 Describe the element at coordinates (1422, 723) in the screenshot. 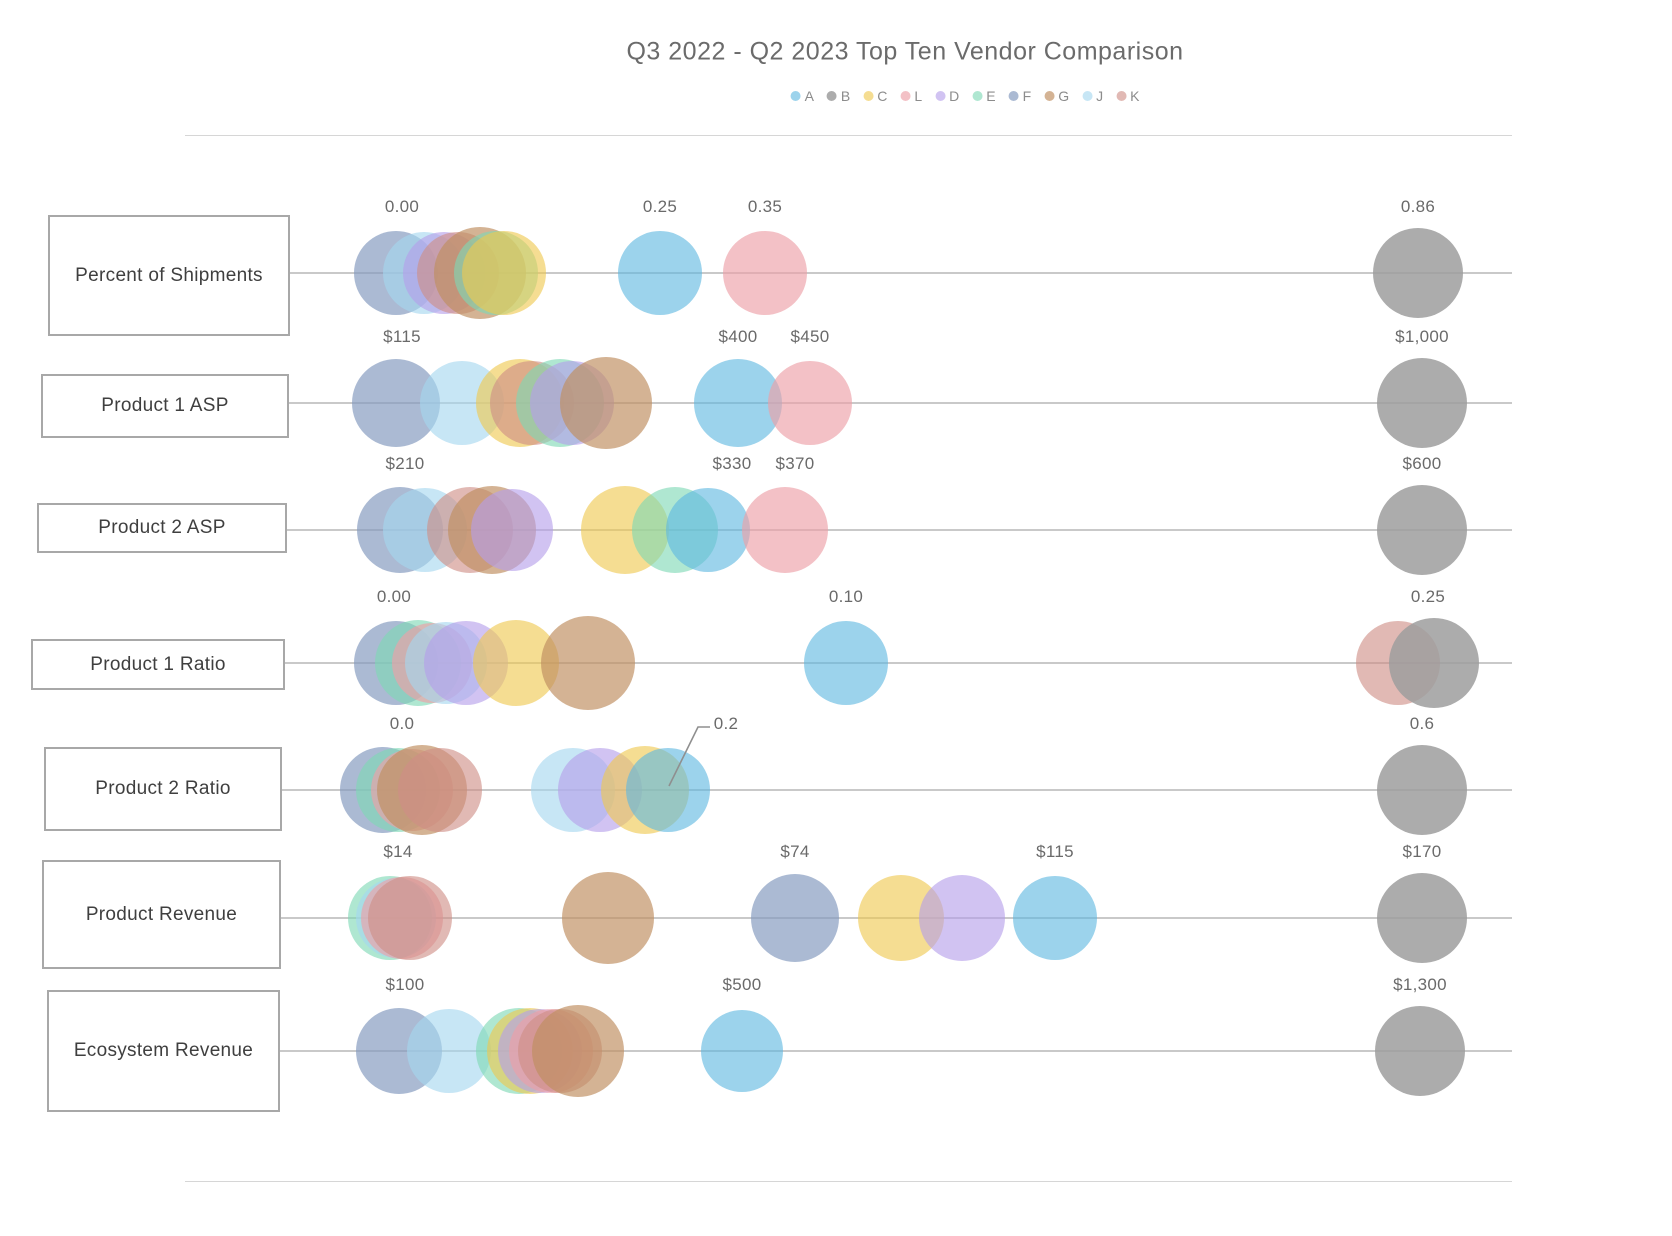

I see `value-label: 0.6` at that location.